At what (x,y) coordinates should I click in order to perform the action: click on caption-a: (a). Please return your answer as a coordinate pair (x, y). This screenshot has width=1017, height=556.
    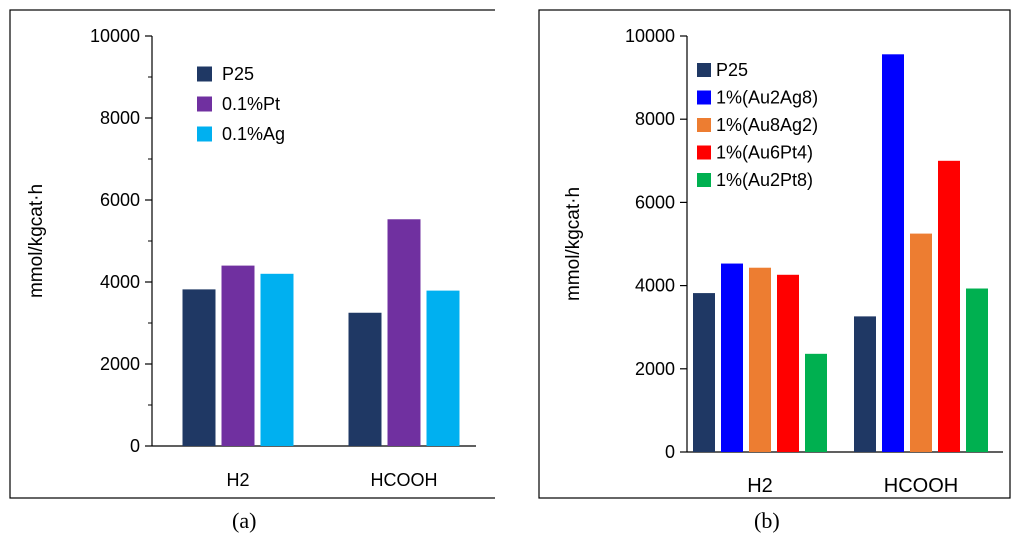
    Looking at the image, I should click on (244, 520).